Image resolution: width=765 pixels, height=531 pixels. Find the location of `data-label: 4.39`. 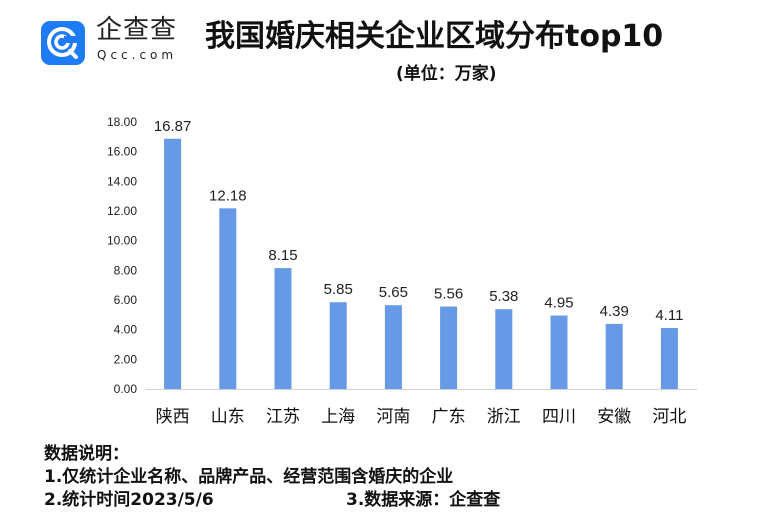

data-label: 4.39 is located at coordinates (614, 311).